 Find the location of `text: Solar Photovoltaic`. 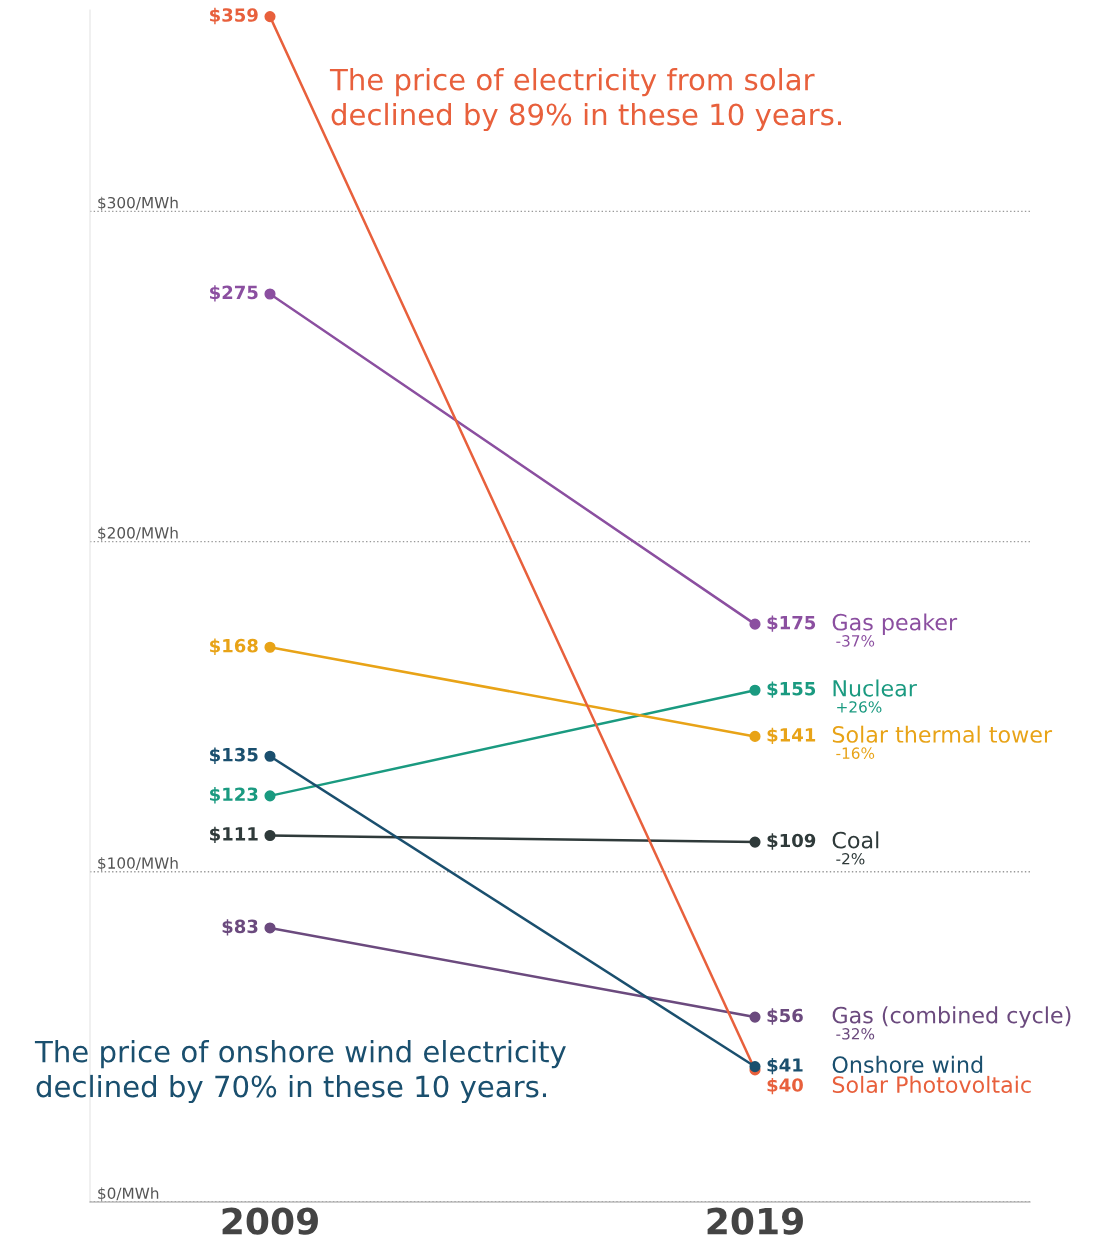

text: Solar Photovoltaic is located at coordinates (931, 1084).